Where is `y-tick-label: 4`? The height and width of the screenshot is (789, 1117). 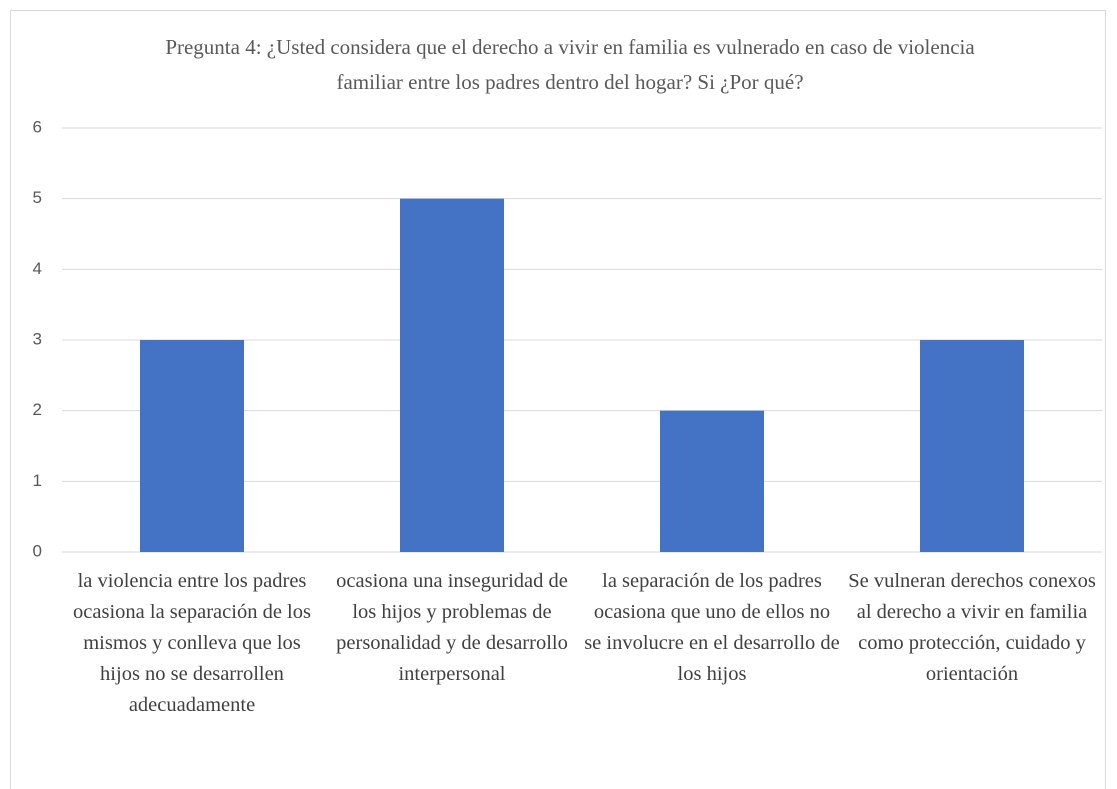
y-tick-label: 4 is located at coordinates (37, 268).